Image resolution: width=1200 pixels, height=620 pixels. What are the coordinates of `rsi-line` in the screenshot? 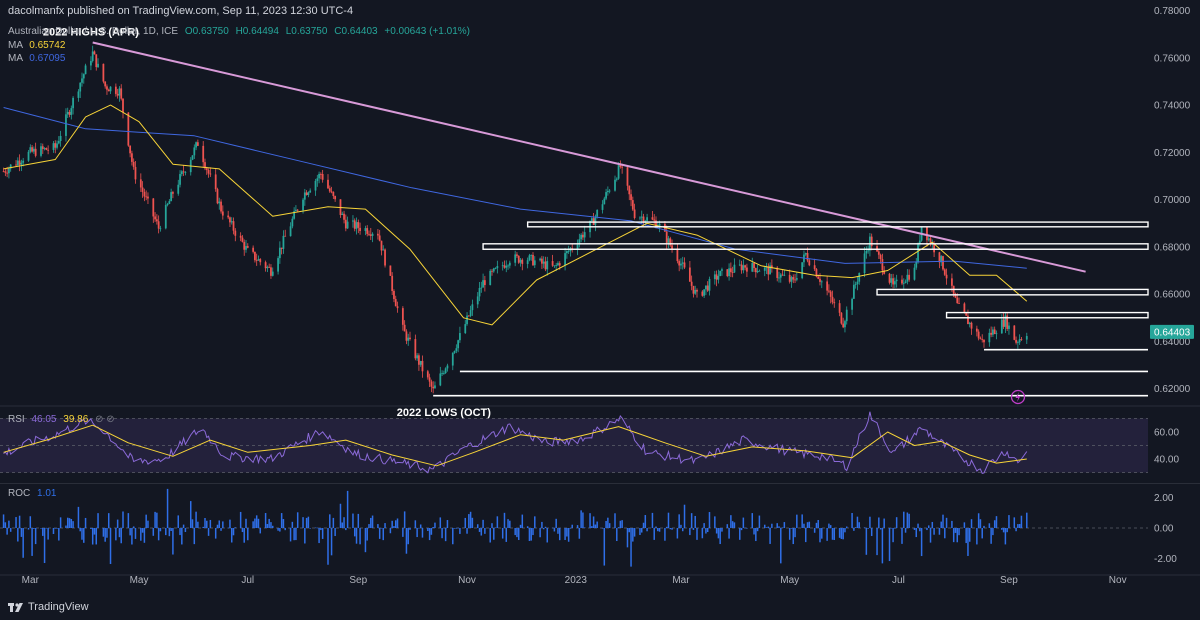 It's located at (515, 442).